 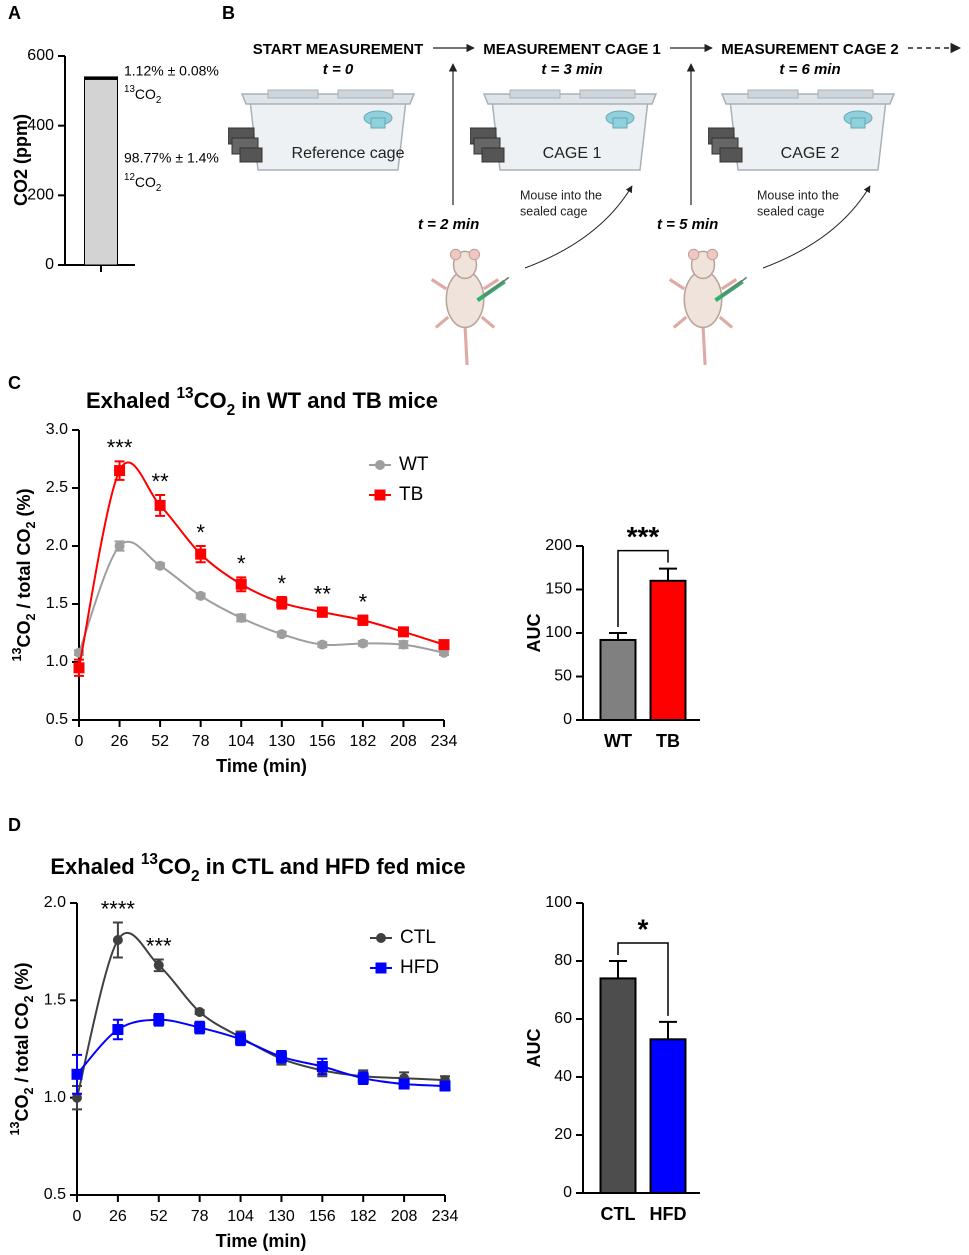 What do you see at coordinates (419, 967) in the screenshot?
I see `legend-label: HFD` at bounding box center [419, 967].